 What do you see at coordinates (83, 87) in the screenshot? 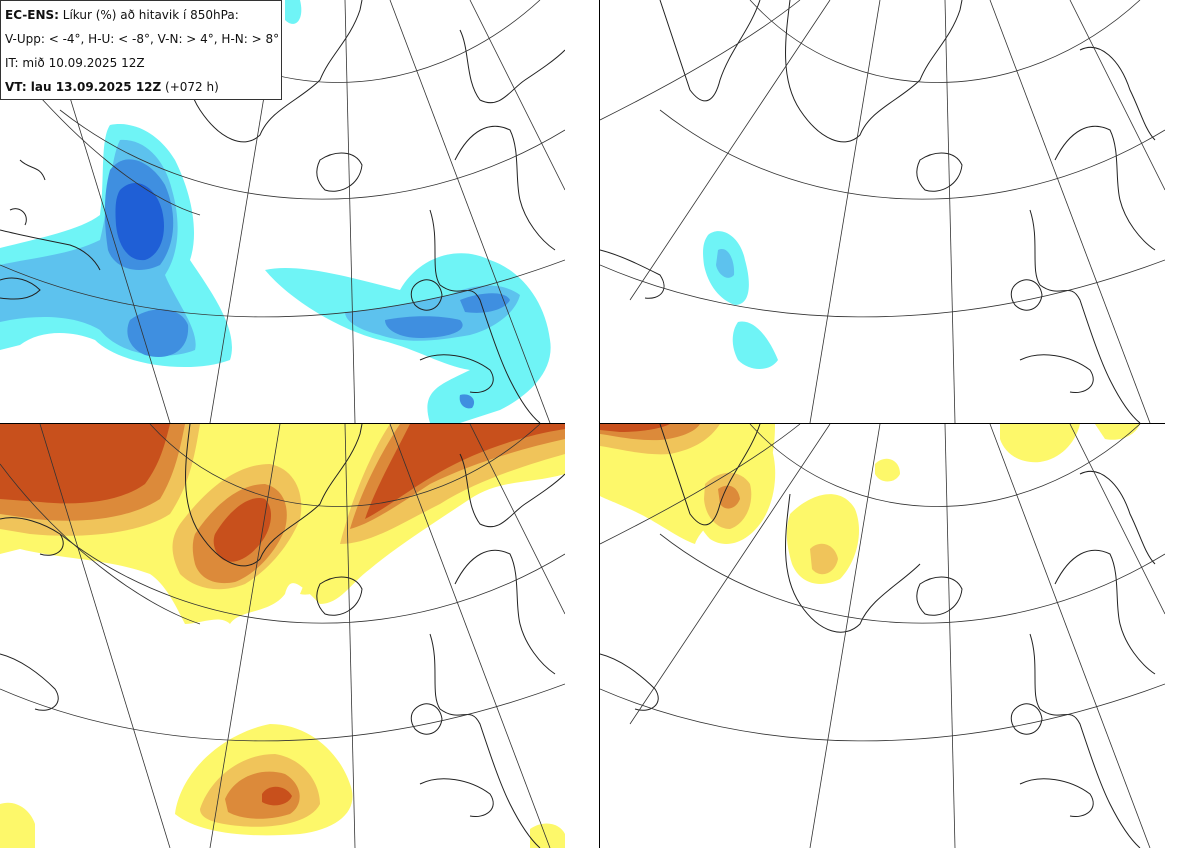
I see `valid-time: VT: lau 13.09.2025 12Z` at bounding box center [83, 87].